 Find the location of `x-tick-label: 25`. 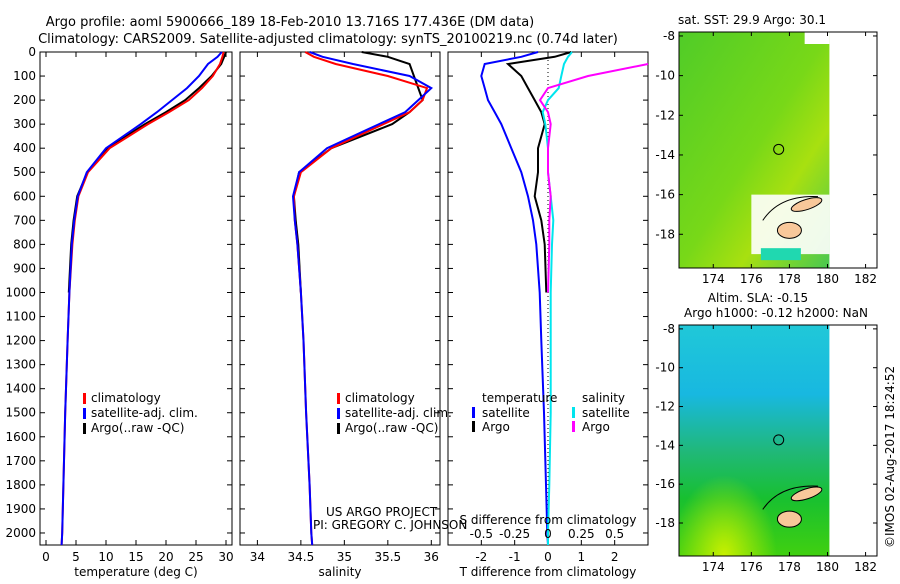

x-tick-label: 25 is located at coordinates (195, 557).